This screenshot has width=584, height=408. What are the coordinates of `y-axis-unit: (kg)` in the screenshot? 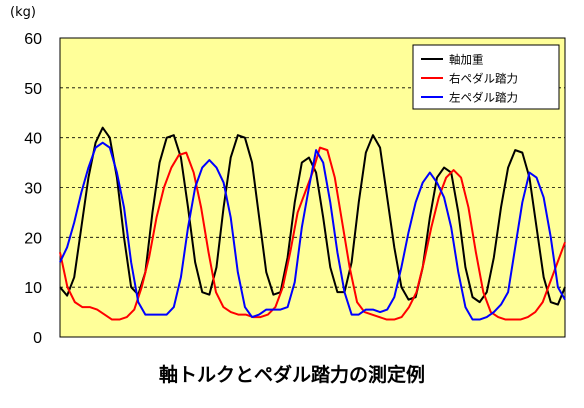 It's located at (23, 12).